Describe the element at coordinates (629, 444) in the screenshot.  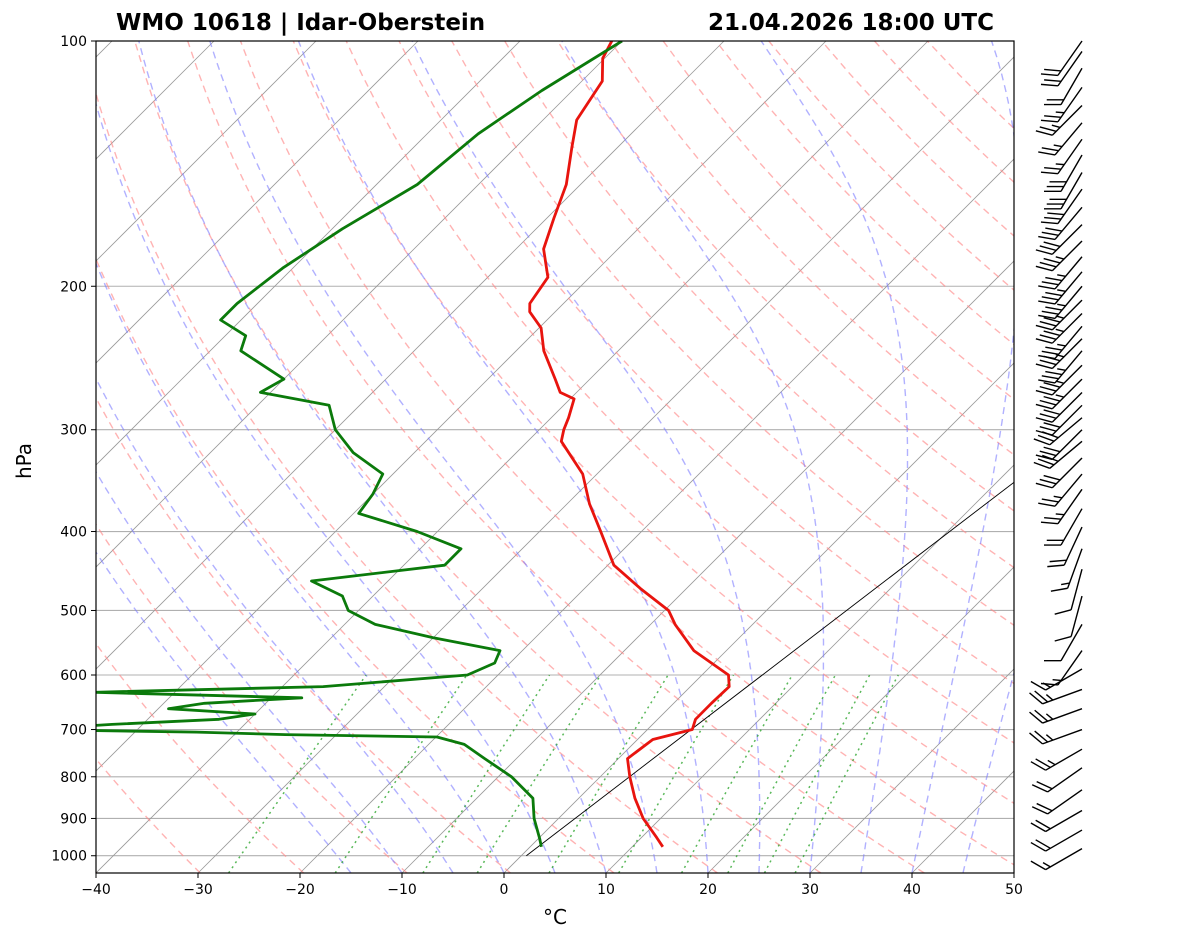
I see `temperature-profile` at that location.